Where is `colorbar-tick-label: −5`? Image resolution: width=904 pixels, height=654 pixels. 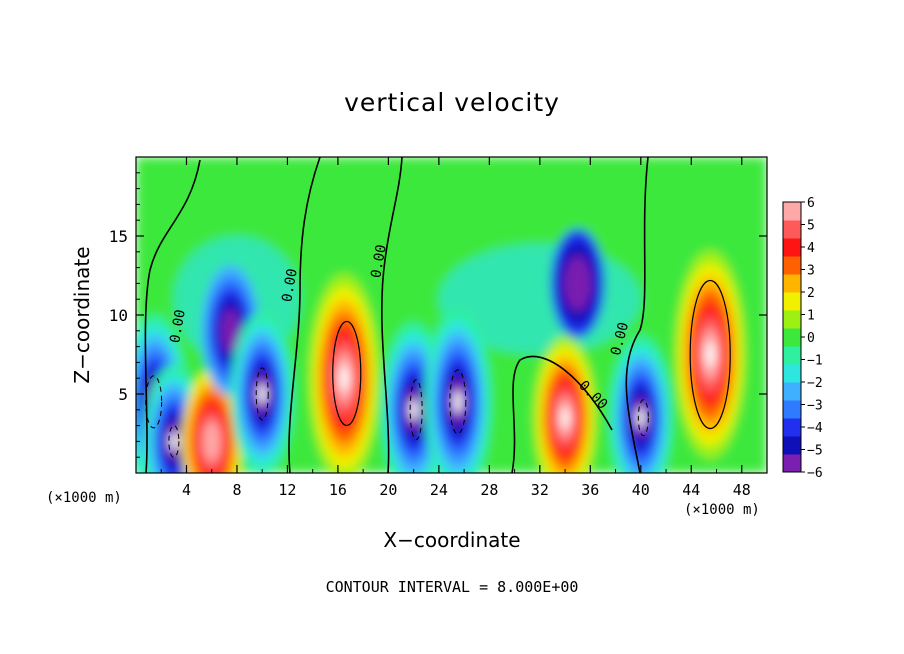 colorbar-tick-label: −5 is located at coordinates (815, 451).